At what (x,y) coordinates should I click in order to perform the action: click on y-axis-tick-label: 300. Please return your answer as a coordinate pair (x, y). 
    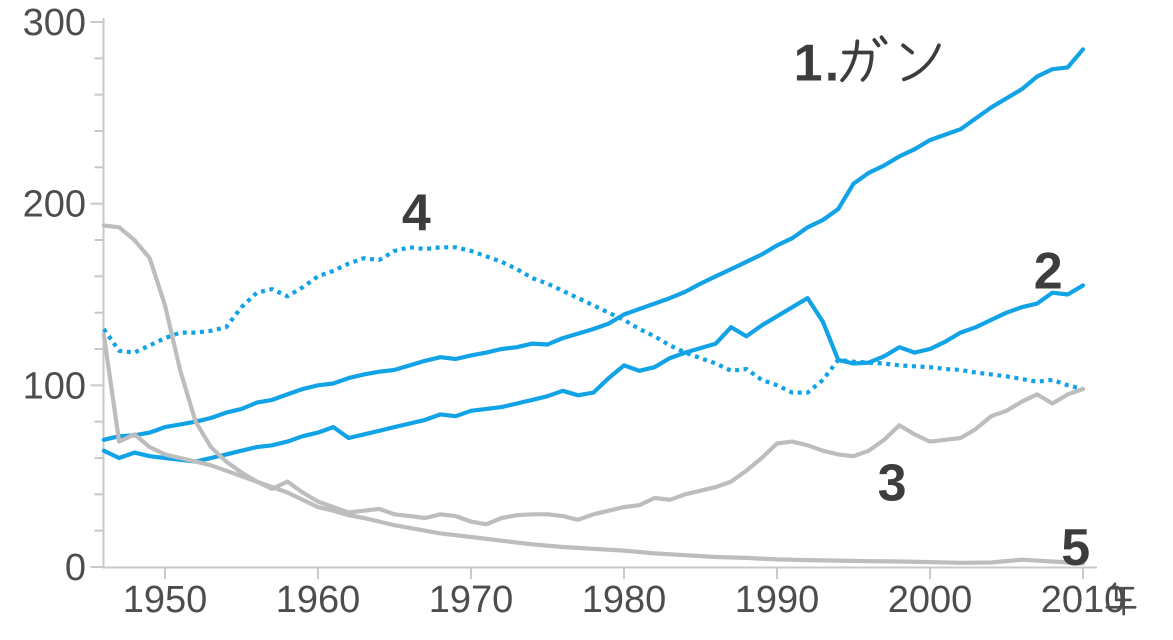
    Looking at the image, I should click on (54, 23).